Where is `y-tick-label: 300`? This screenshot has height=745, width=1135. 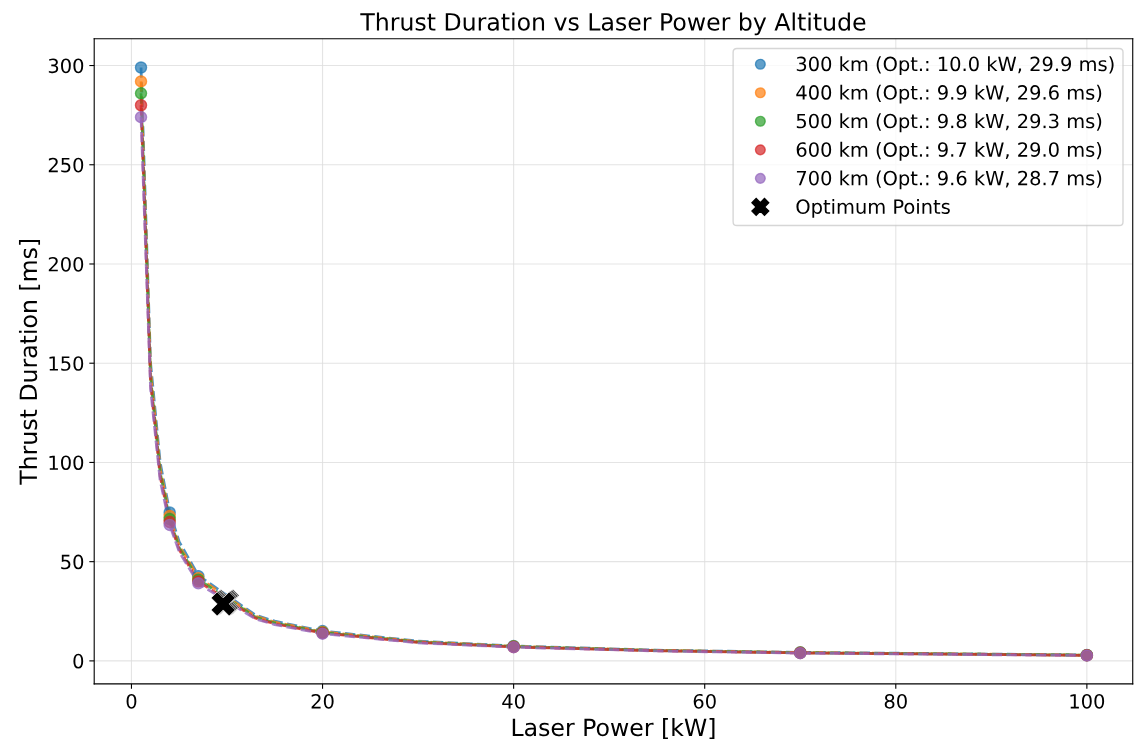
y-tick-label: 300 is located at coordinates (66, 66).